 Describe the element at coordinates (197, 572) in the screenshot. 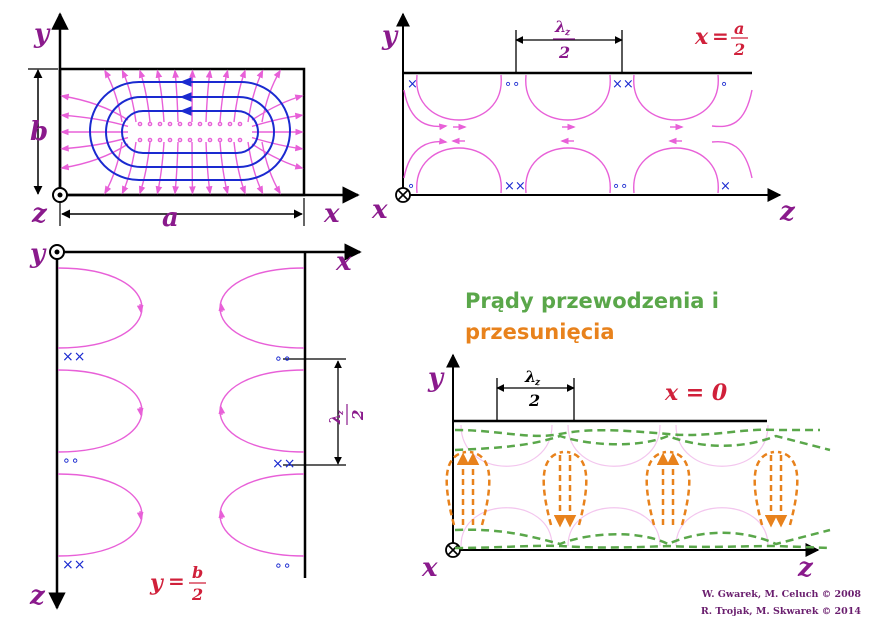

I see `plane-numerator: b` at that location.